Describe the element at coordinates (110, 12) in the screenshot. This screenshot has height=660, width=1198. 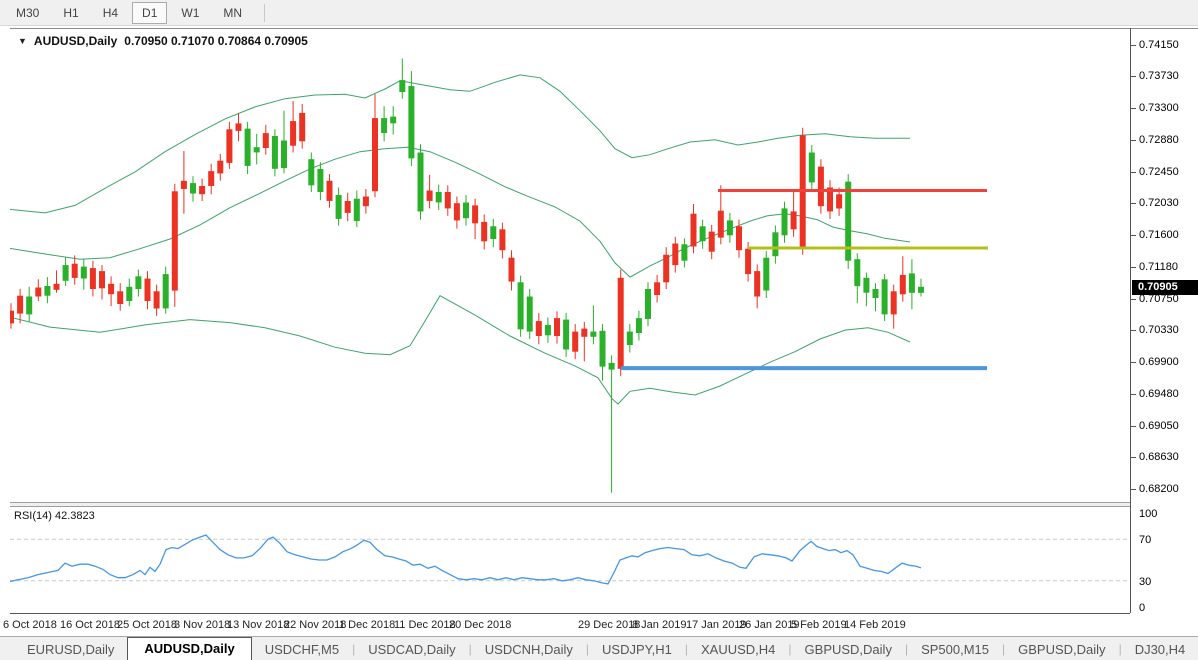
I see `timeframe-button-h4: H4` at that location.